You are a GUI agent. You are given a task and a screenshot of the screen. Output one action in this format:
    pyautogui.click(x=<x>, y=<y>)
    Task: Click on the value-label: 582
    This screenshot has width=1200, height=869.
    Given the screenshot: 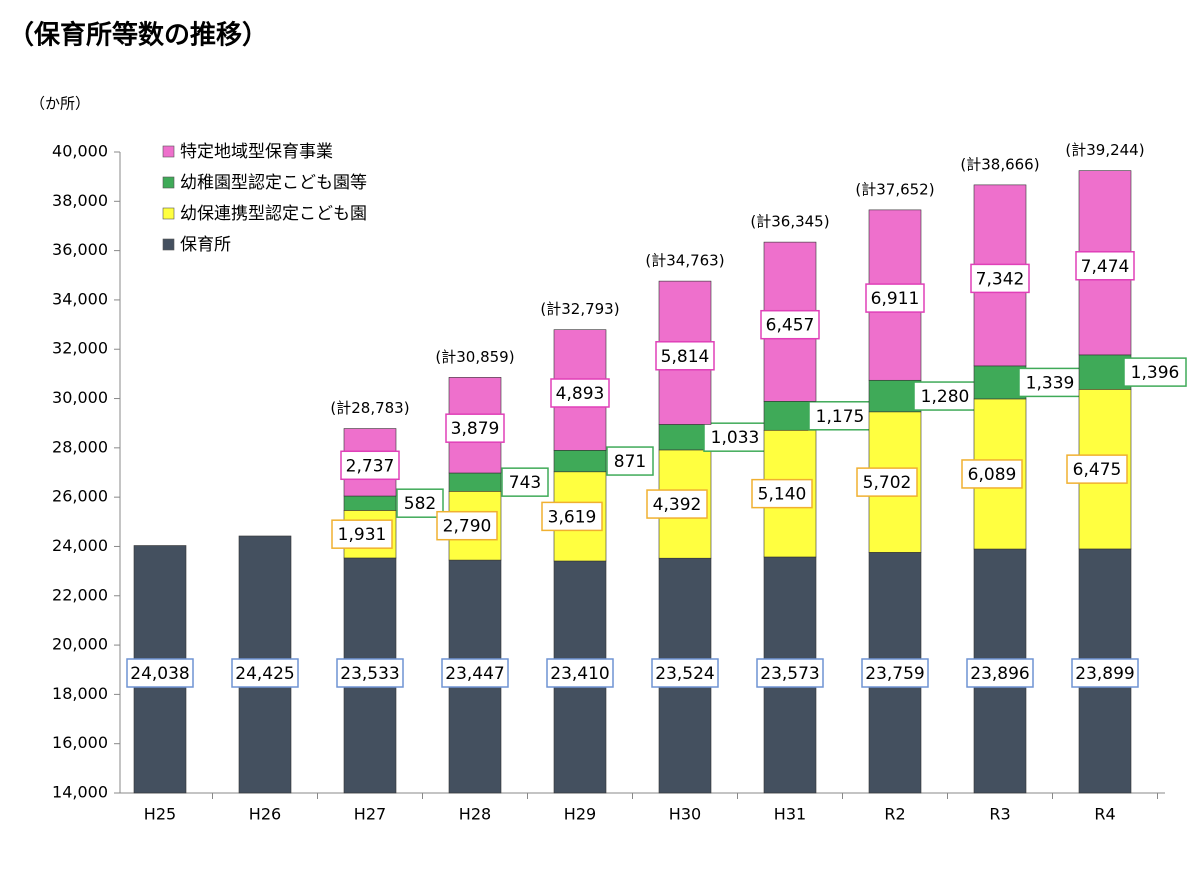 What is the action you would take?
    pyautogui.click(x=420, y=504)
    